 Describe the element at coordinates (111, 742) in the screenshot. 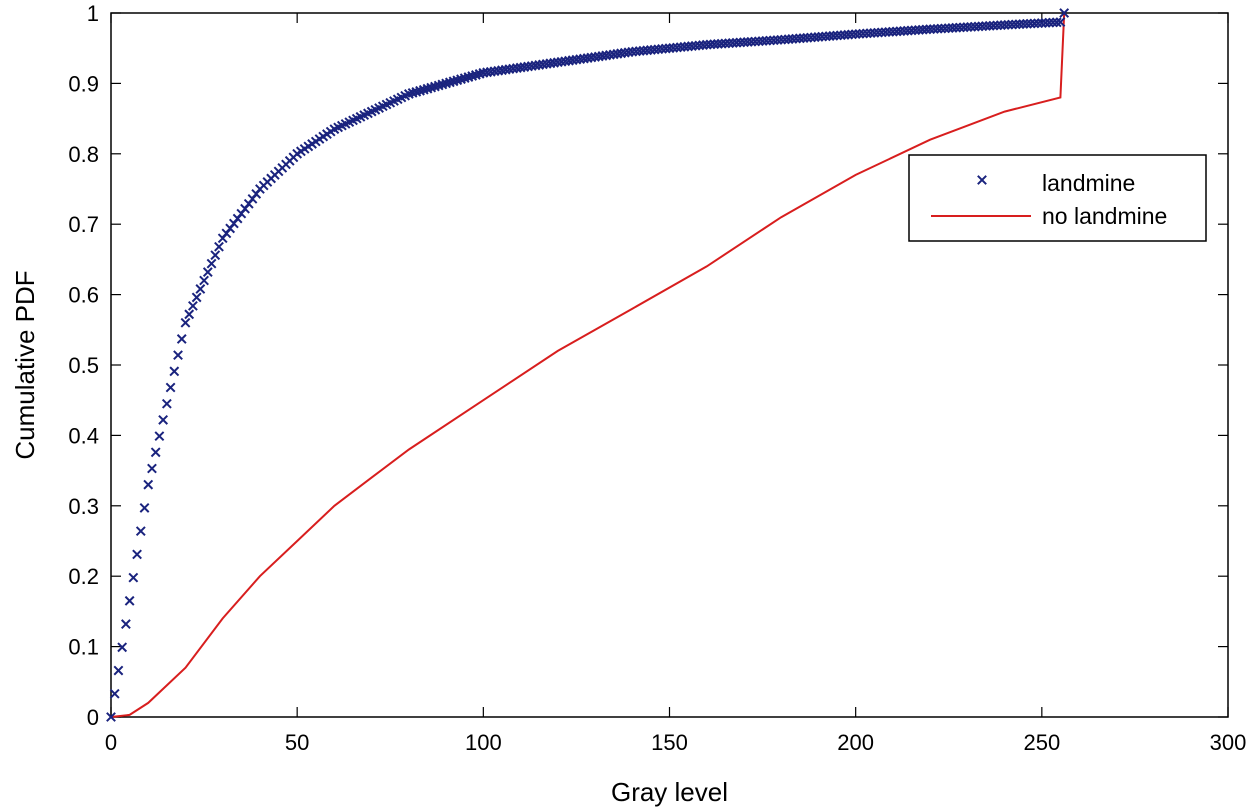

I see `x-tick-label-0: 0` at that location.